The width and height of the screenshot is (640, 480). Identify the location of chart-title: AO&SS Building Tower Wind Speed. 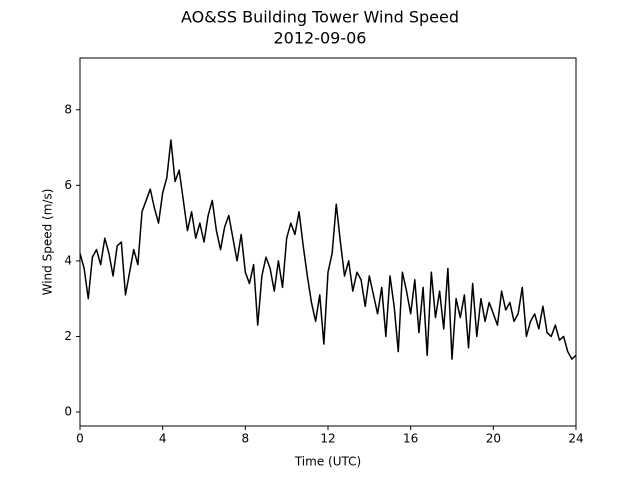
(320, 17).